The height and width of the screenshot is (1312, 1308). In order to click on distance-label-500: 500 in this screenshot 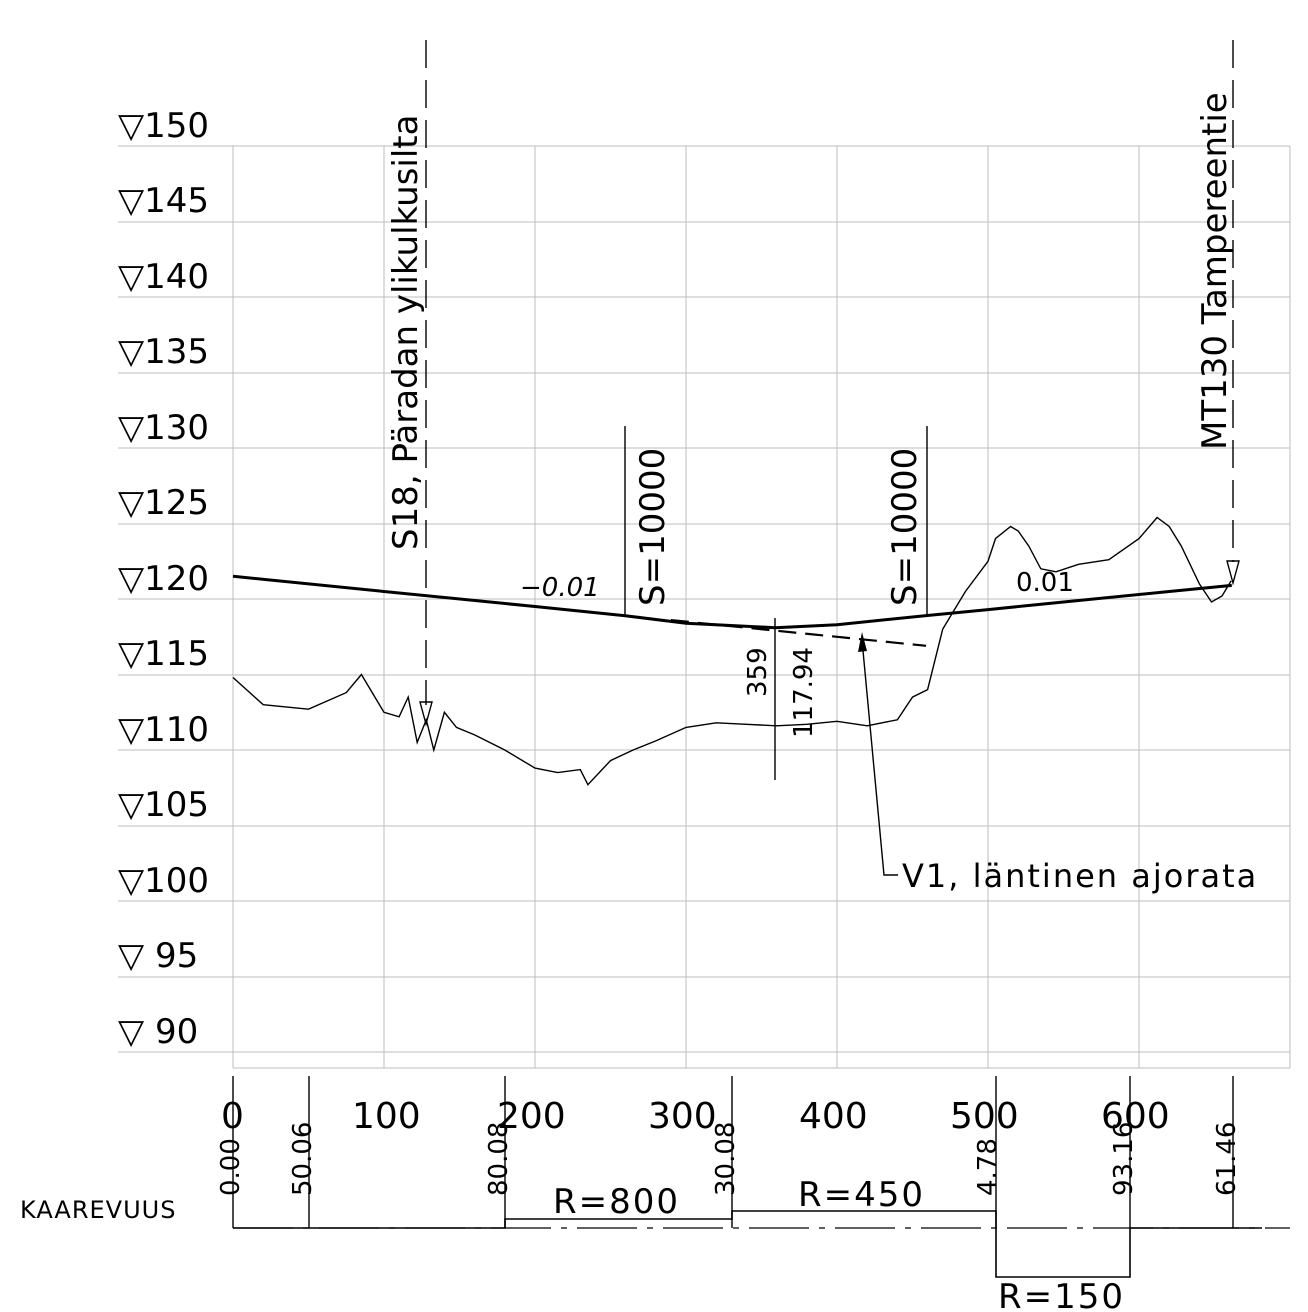, I will do `click(984, 1116)`.